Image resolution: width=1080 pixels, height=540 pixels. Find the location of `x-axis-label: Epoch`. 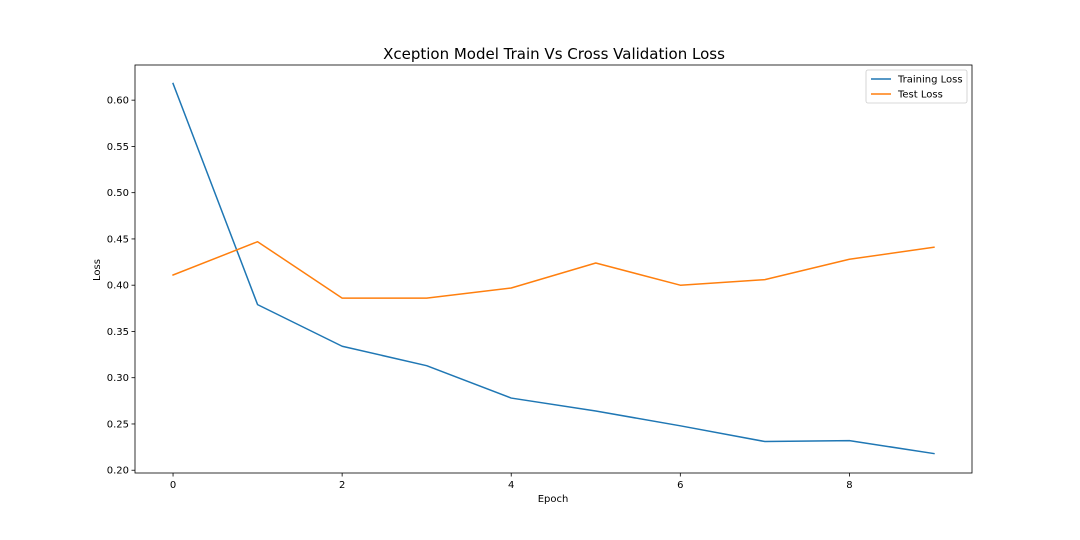

x-axis-label: Epoch is located at coordinates (553, 499).